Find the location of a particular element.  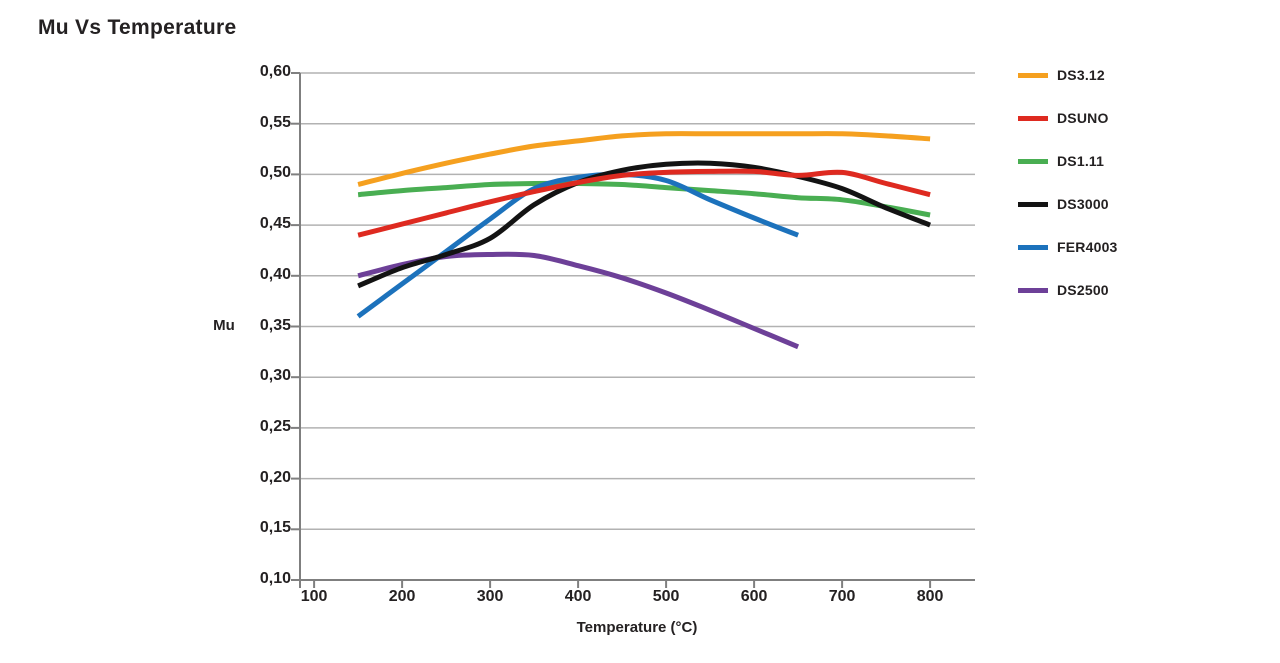

legend-item-FER4003: FER4003 is located at coordinates (1068, 247).